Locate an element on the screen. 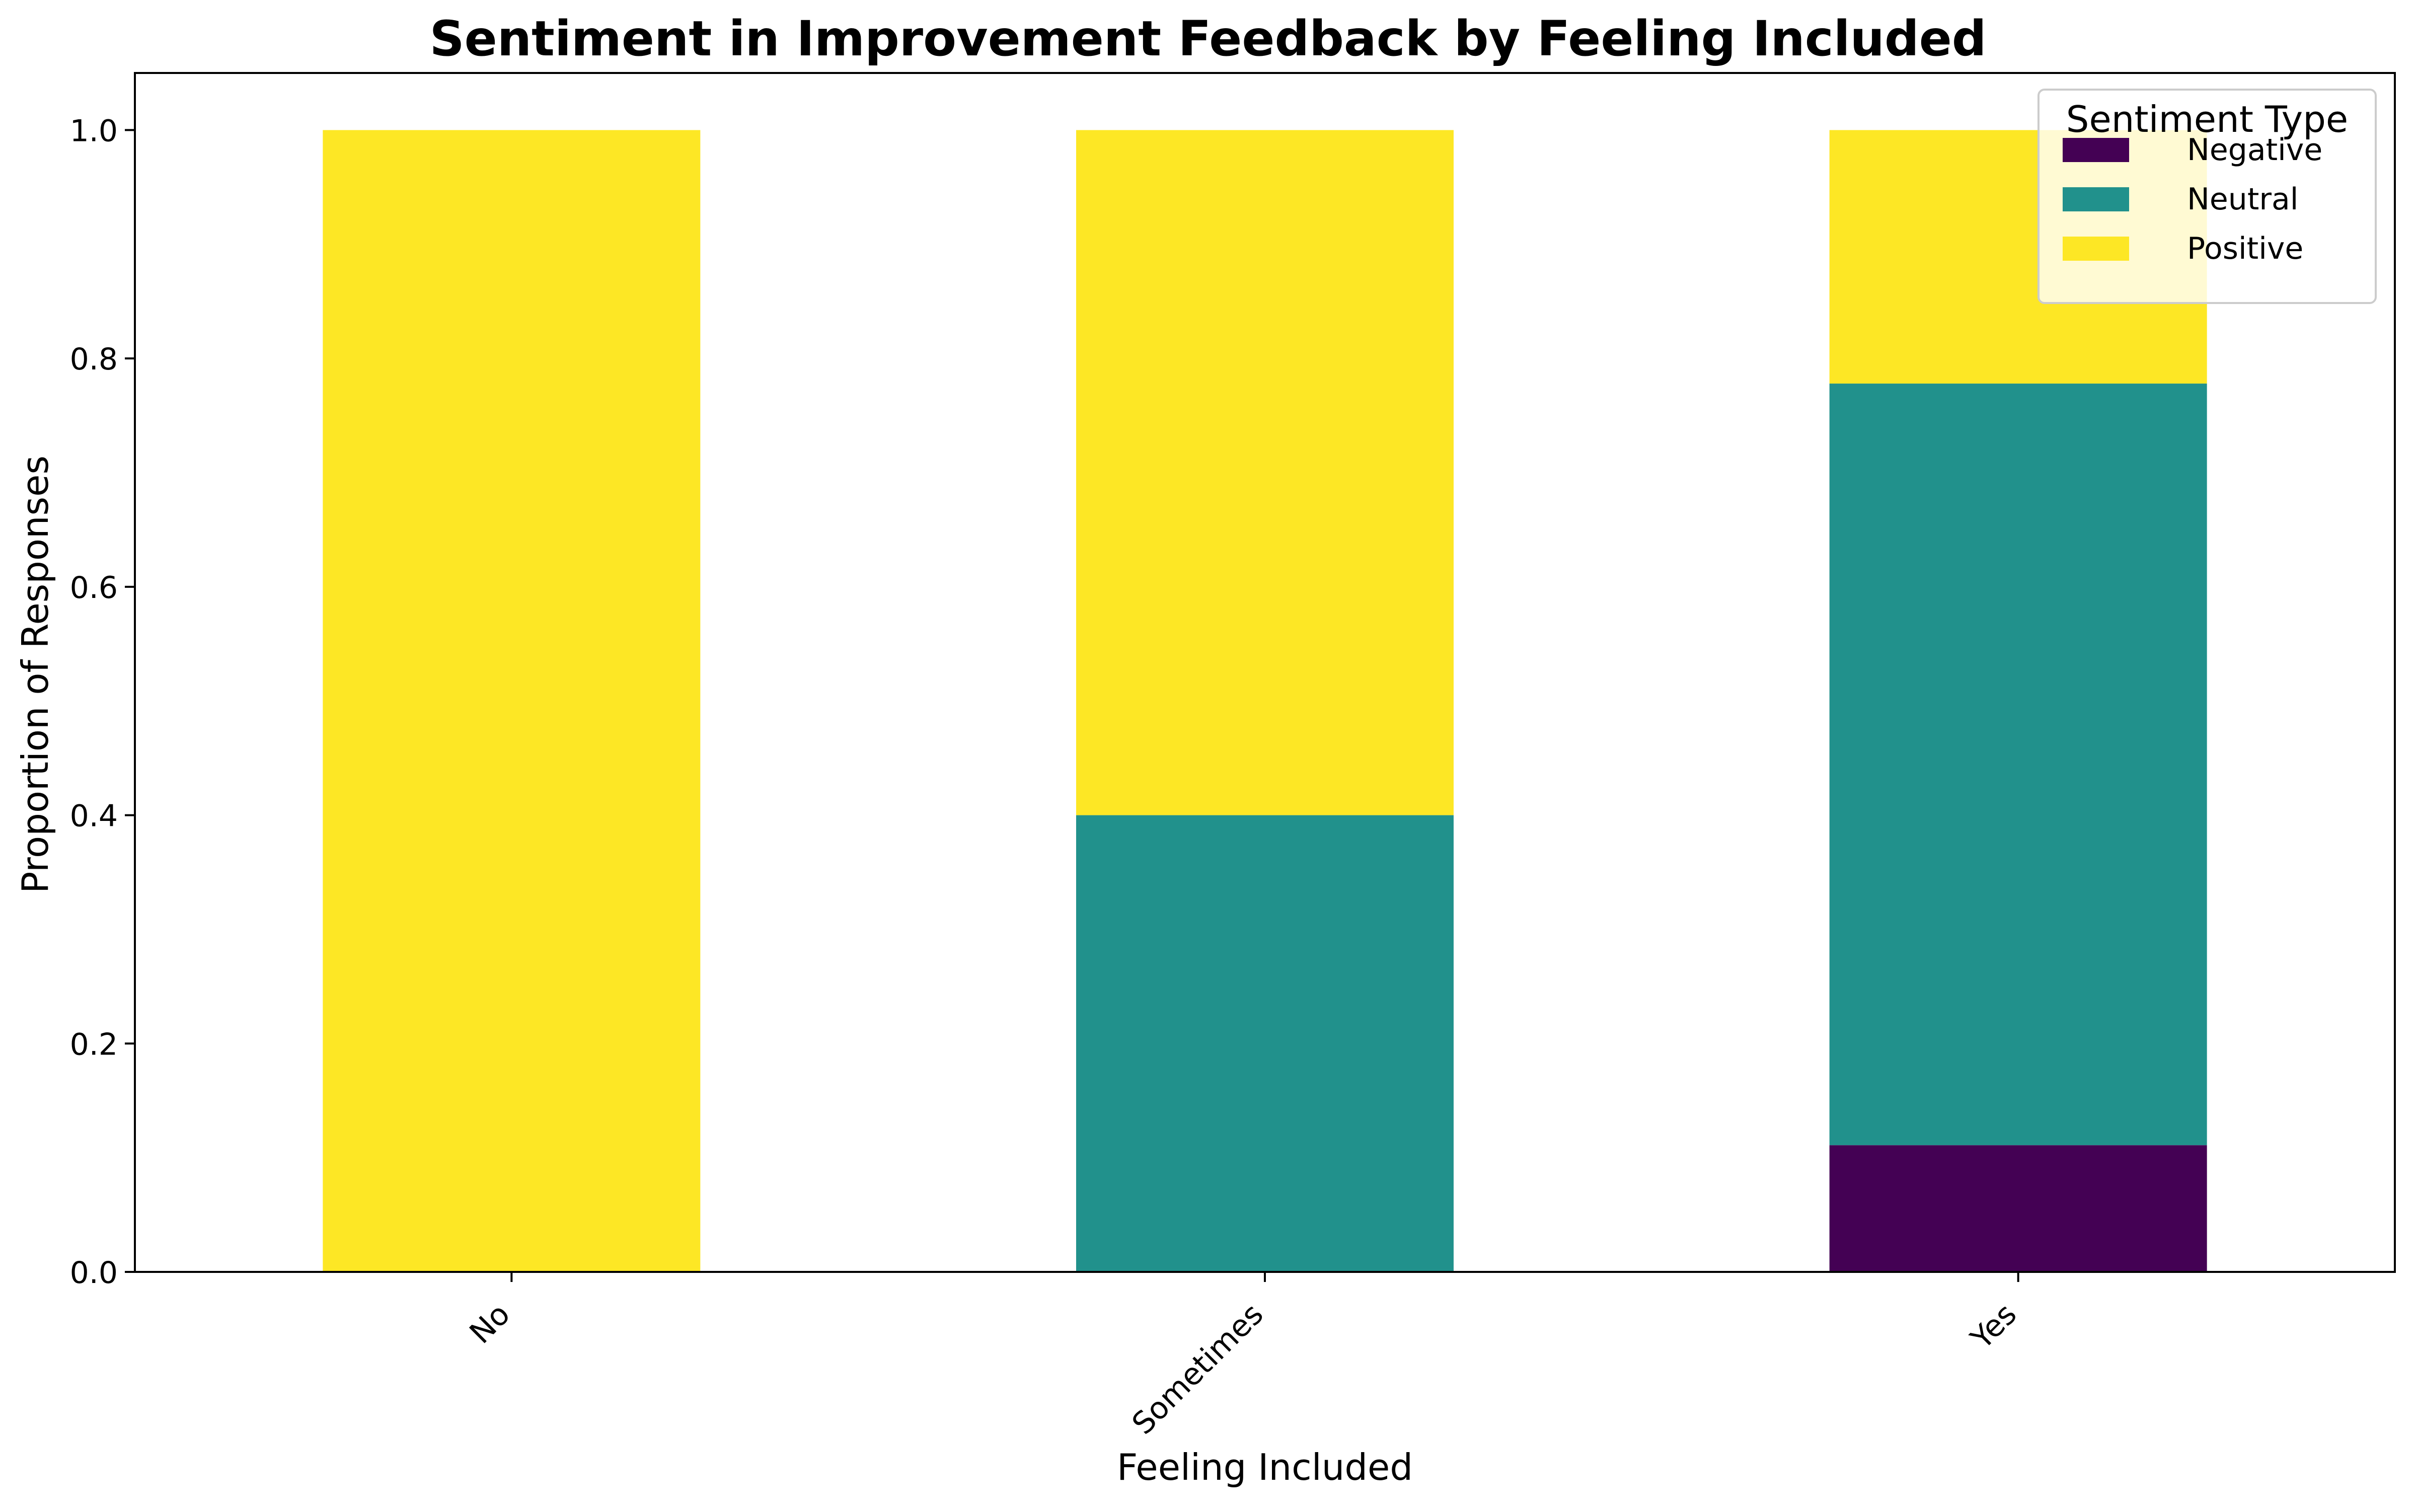  bar-sometimes-neutral is located at coordinates (1265, 1043).